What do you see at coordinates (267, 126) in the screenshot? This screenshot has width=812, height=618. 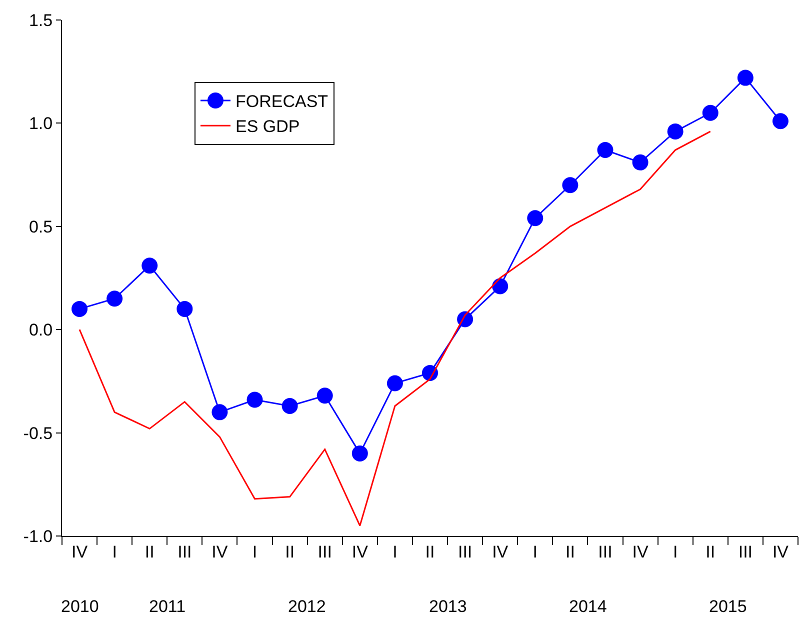 I see `legend-label: ES GDP` at bounding box center [267, 126].